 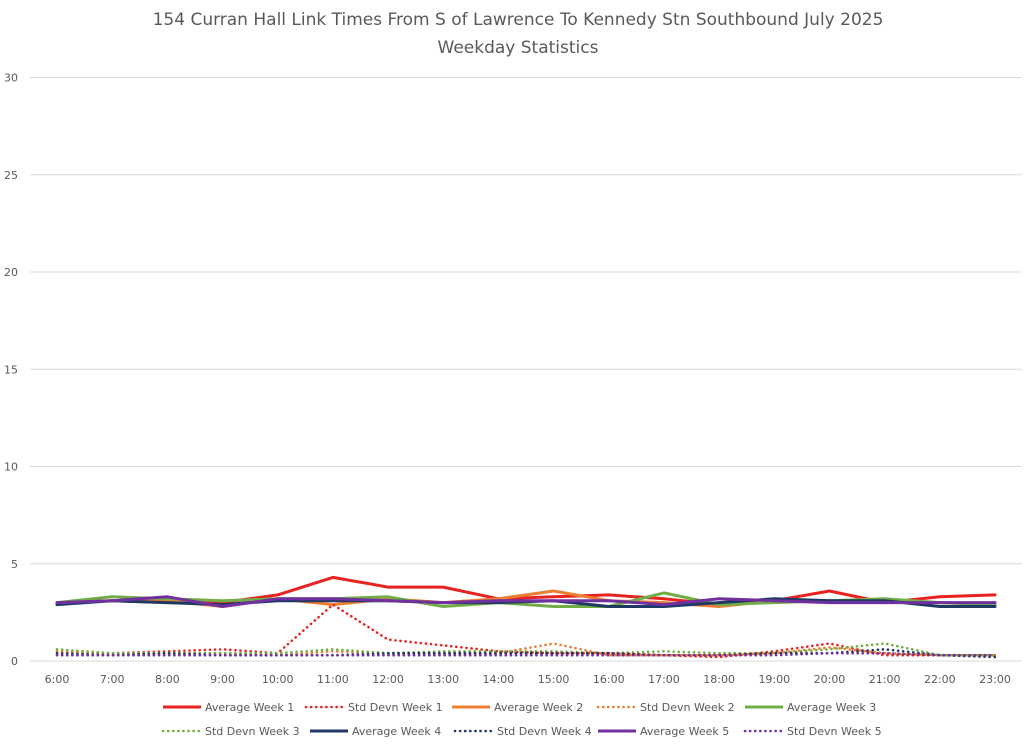 I want to click on legend-item-average-week-2: Average Week 2, so click(x=517, y=707).